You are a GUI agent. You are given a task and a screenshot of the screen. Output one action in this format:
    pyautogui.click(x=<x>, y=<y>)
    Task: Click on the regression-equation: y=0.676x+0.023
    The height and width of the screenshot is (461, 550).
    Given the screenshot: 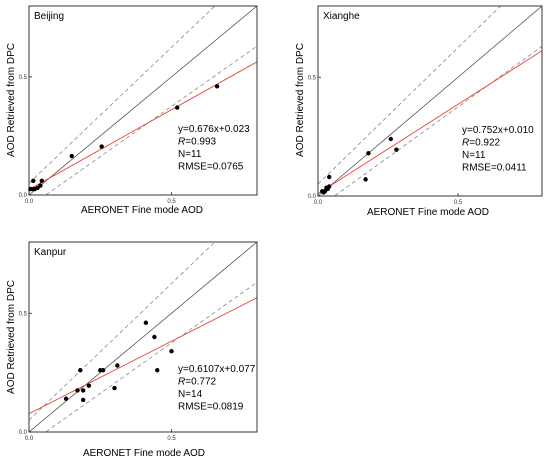 What is the action you would take?
    pyautogui.click(x=214, y=129)
    